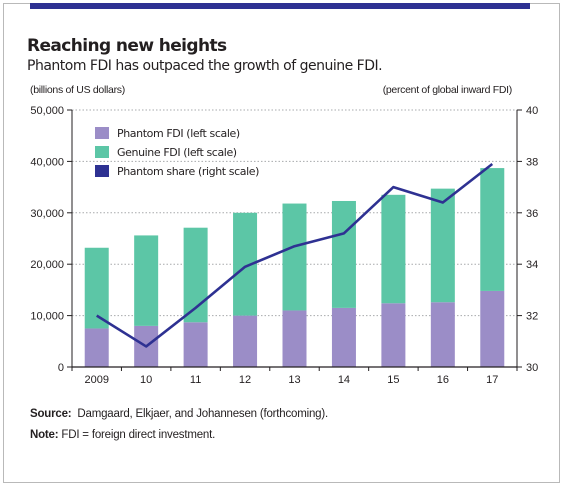  Describe the element at coordinates (294, 380) in the screenshot. I see `x-tick-label: 13` at that location.